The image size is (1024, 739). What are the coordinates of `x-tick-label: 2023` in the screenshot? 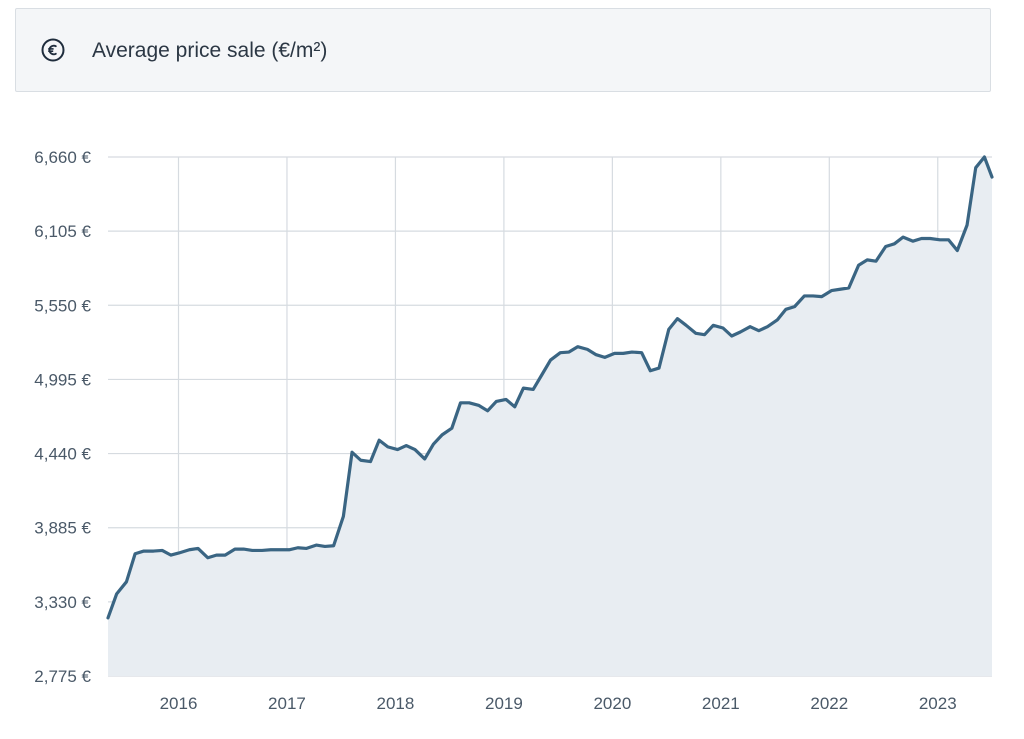 It's located at (938, 703).